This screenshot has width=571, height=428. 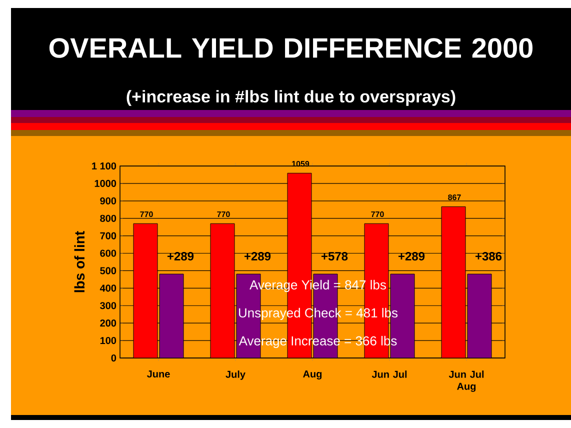 I want to click on y-tick-label: 600, so click(x=108, y=253).